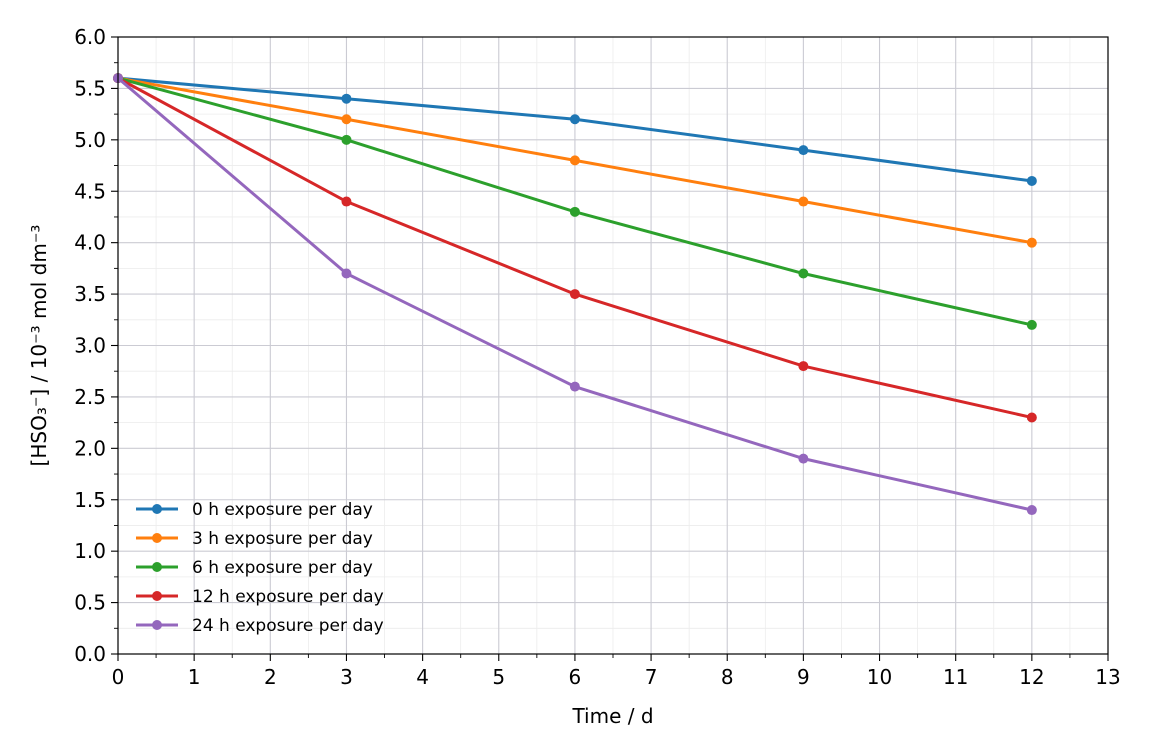 This screenshot has width=1152, height=756. I want to click on legend-item: 3 h exposure per day, so click(254, 539).